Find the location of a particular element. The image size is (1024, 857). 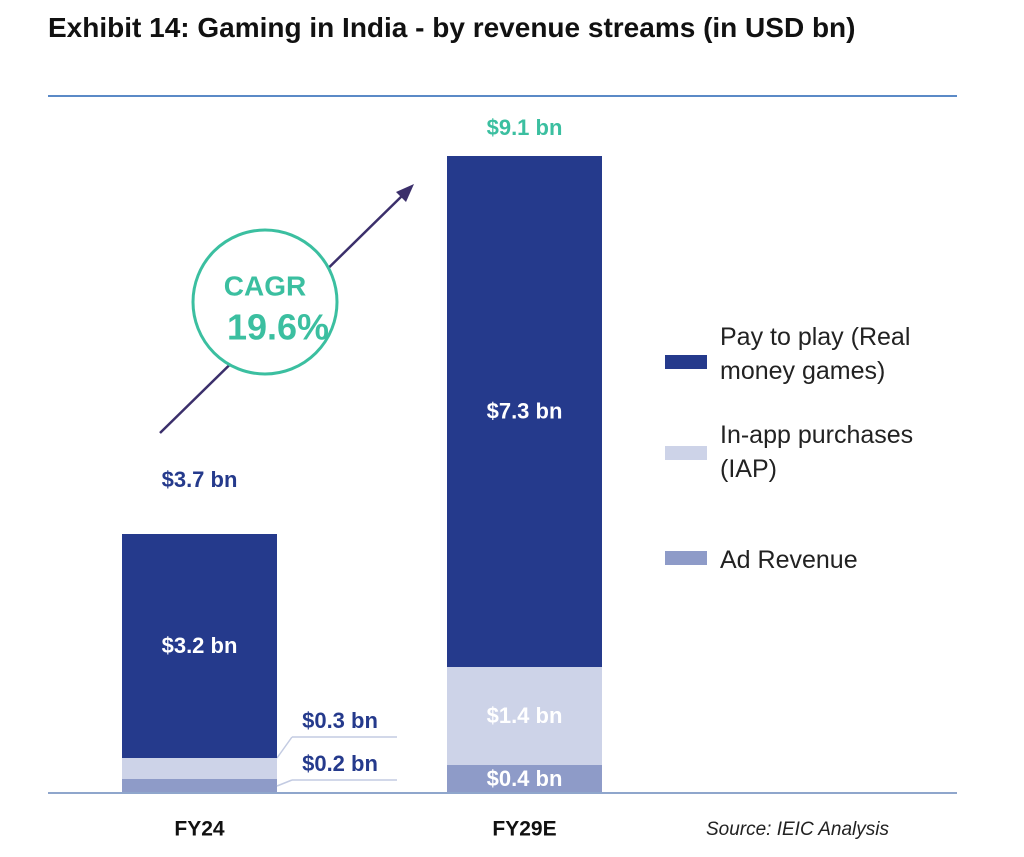

value-label: $0.2 bn is located at coordinates (340, 763).